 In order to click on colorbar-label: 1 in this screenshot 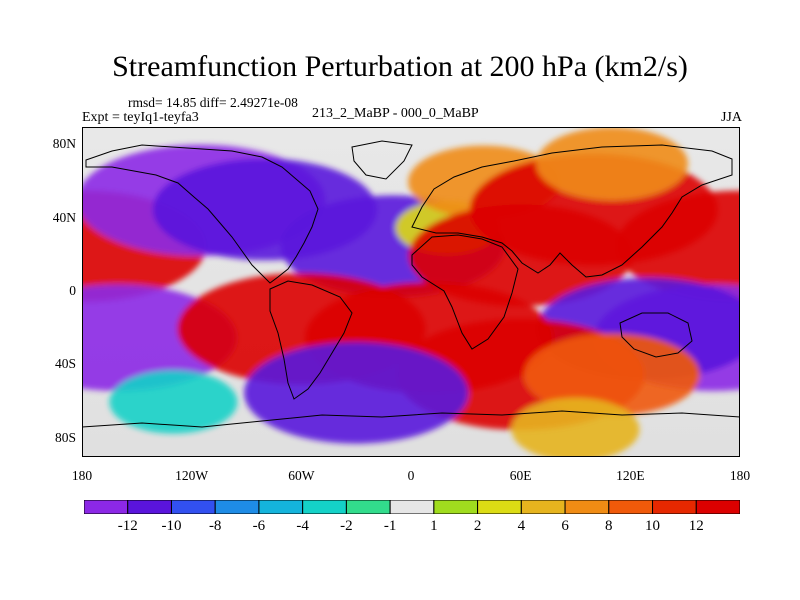, I will do `click(434, 526)`.